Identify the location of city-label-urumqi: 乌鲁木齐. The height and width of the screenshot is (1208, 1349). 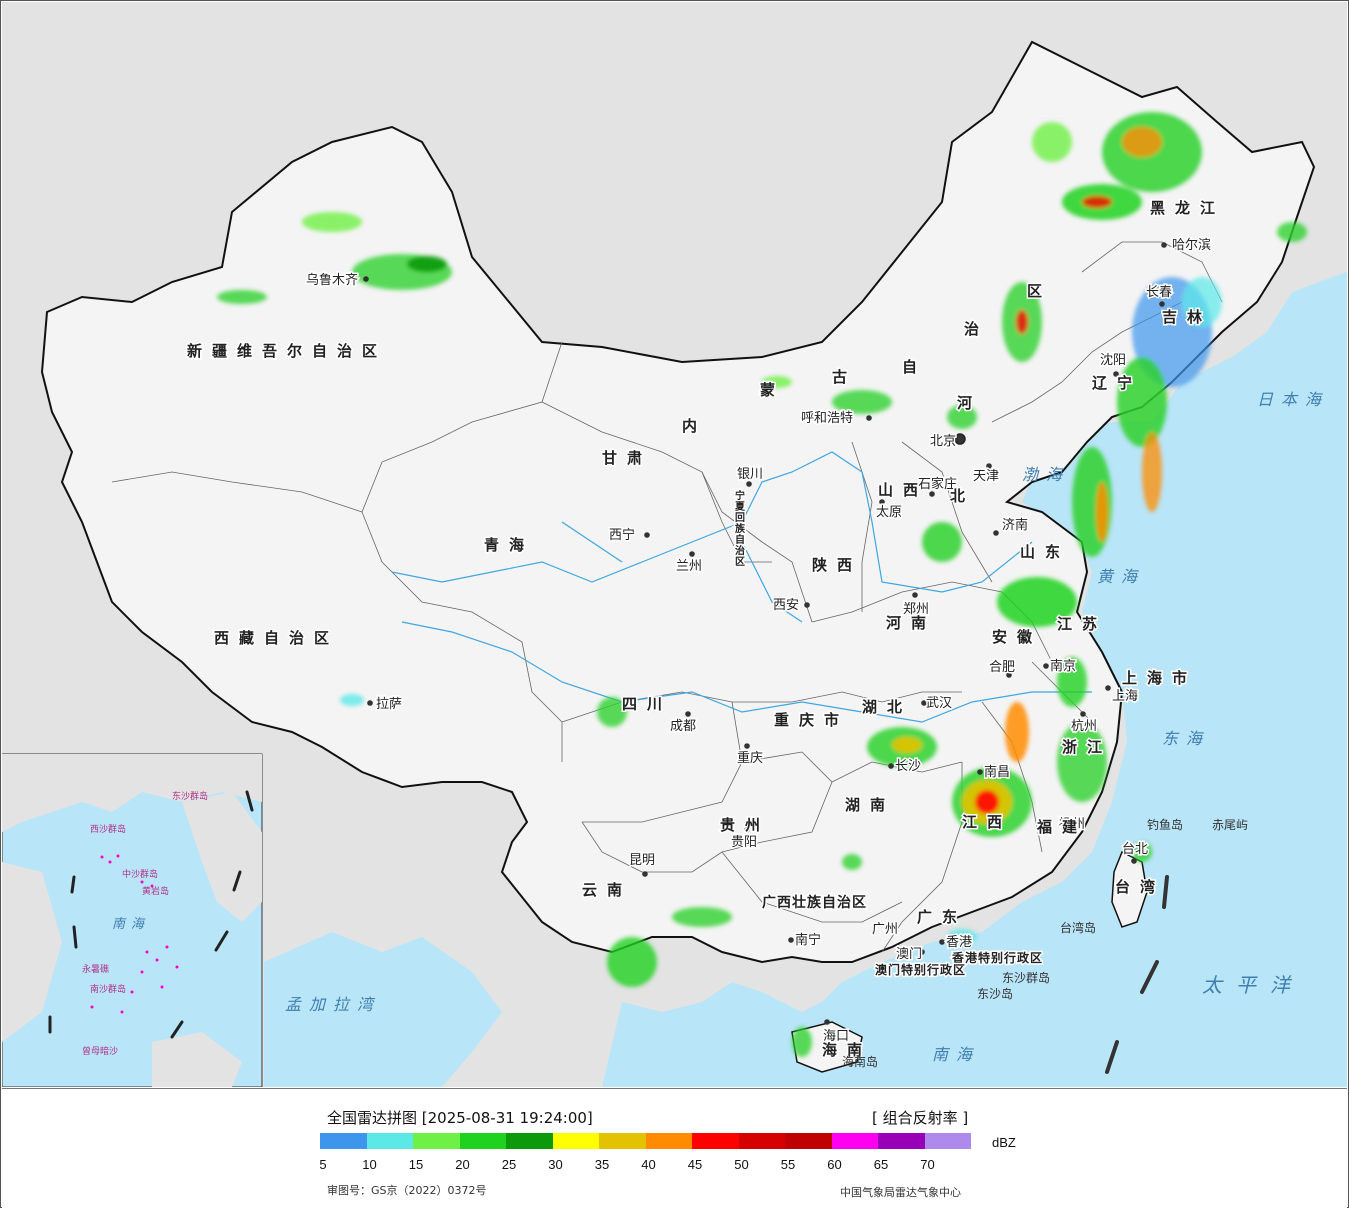
(332, 280).